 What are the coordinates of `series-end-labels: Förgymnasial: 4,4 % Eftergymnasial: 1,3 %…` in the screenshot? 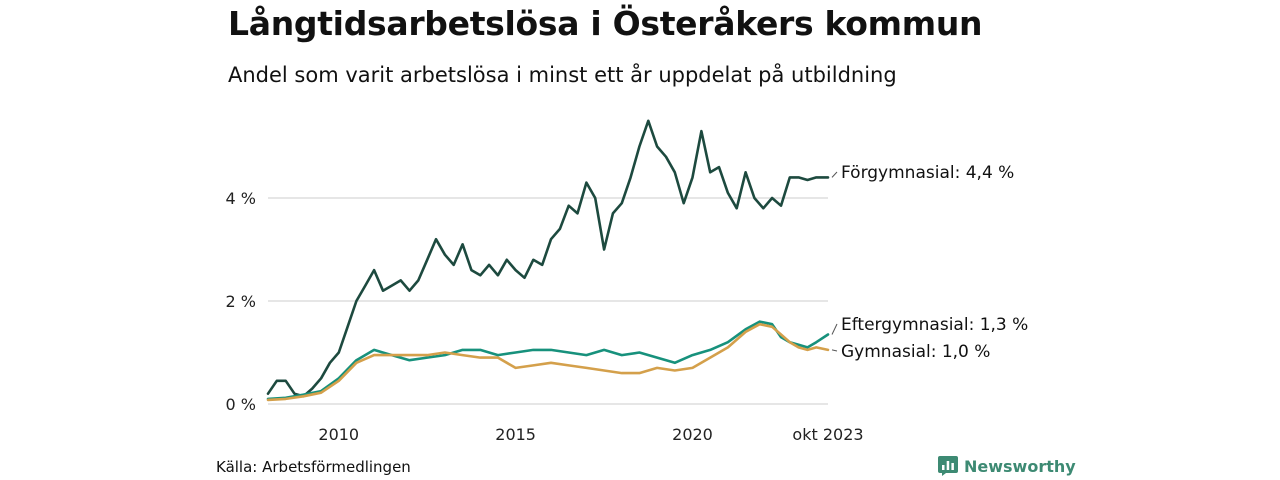 It's located at (929, 262).